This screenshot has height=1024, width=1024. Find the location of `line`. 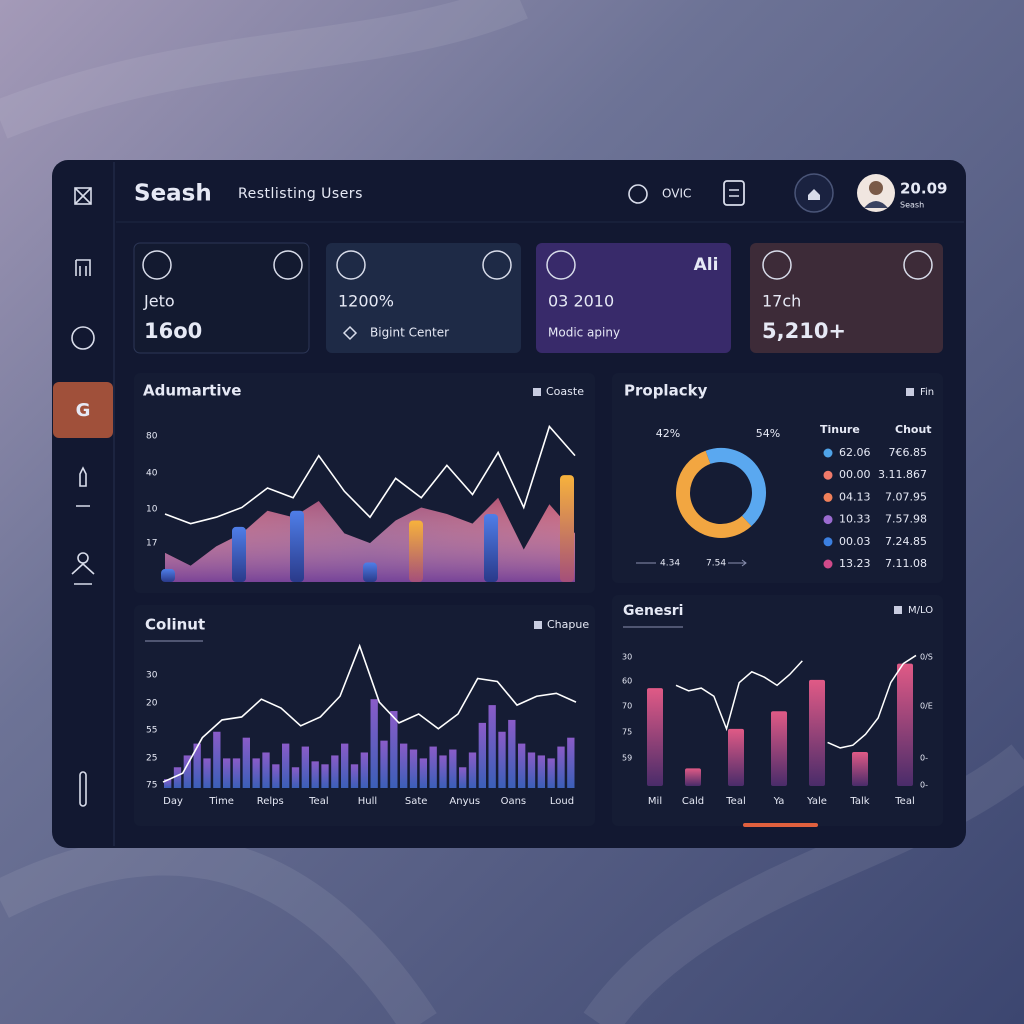

line is located at coordinates (370, 474).